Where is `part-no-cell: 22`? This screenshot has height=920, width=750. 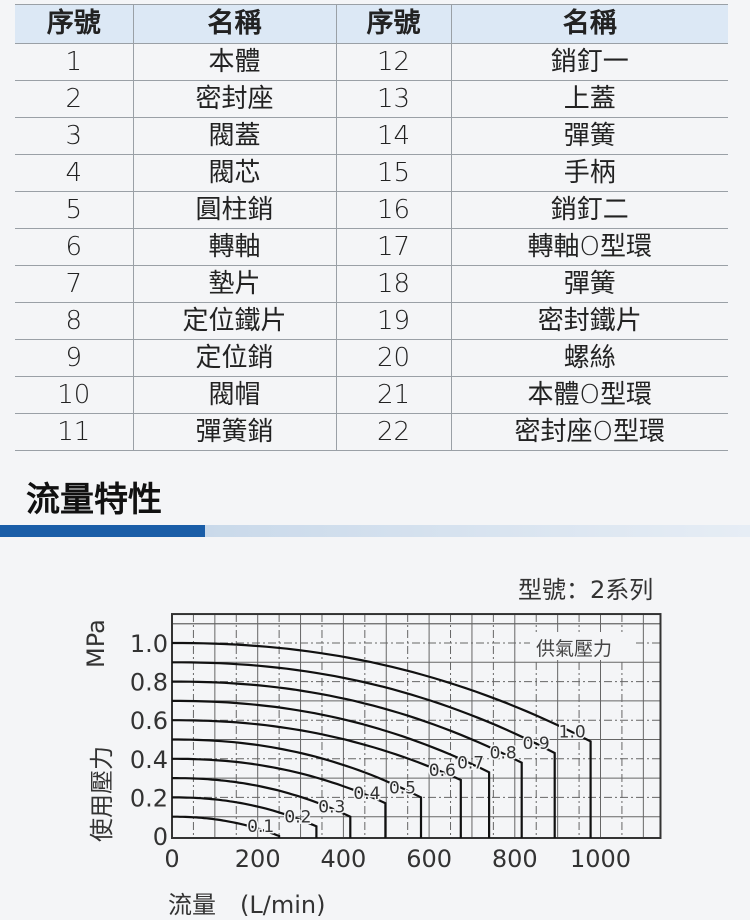
part-no-cell: 22 is located at coordinates (393, 432).